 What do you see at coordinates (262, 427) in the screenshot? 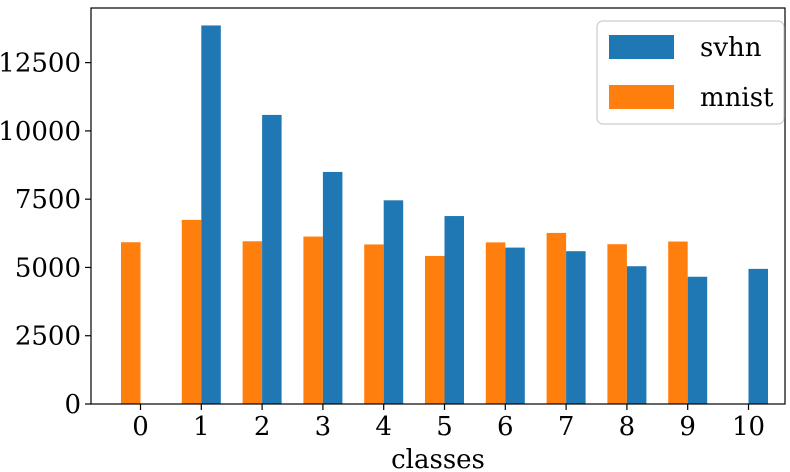
I see `x-tick-label: 2` at bounding box center [262, 427].